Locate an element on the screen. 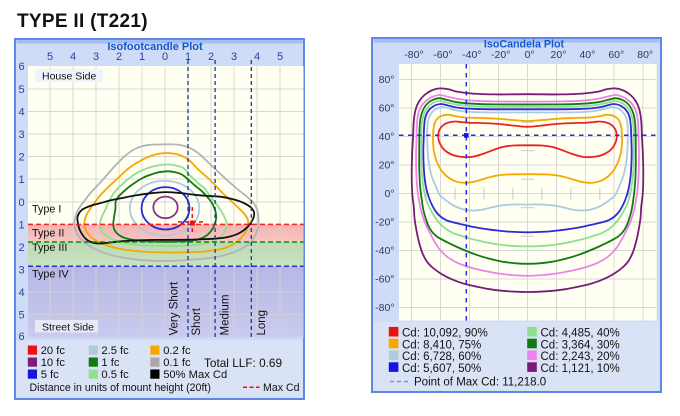 The height and width of the screenshot is (416, 680). svg-text: Cd: 1,121, 10% is located at coordinates (580, 369).